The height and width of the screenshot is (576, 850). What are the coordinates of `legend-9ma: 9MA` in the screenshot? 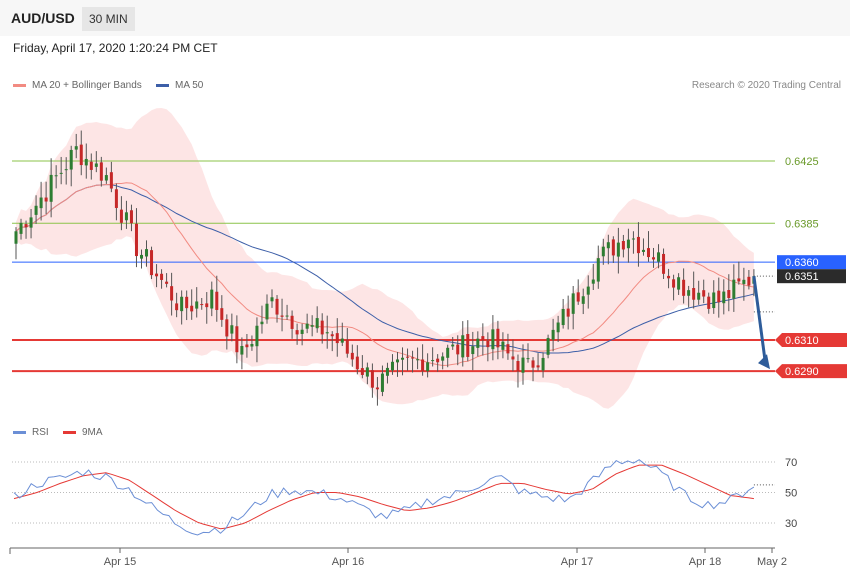 It's located at (83, 432).